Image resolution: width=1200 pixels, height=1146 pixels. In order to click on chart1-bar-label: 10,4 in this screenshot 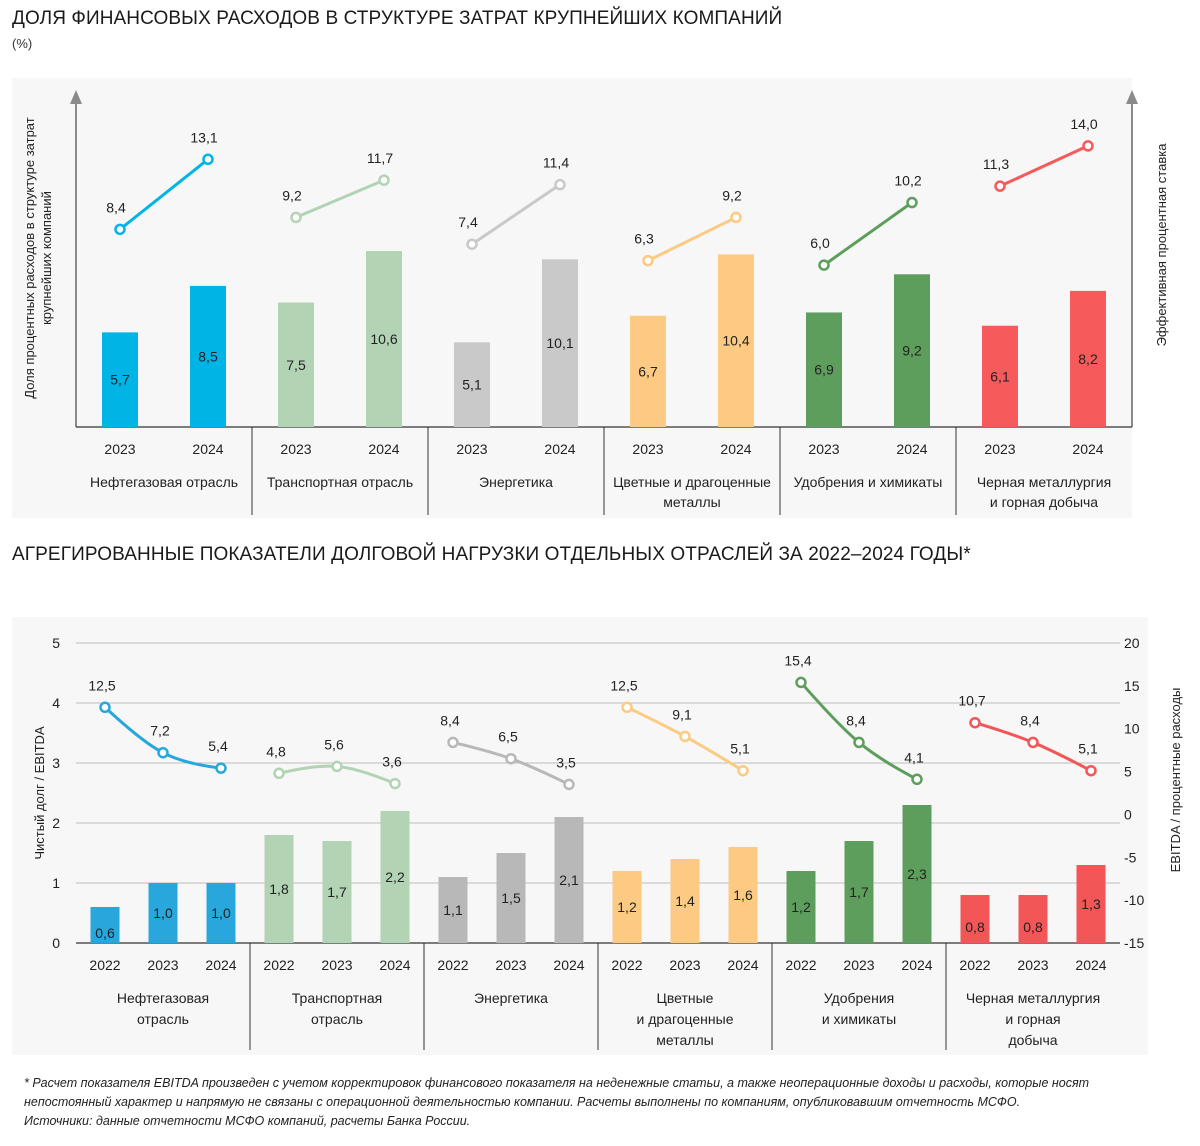, I will do `click(735, 341)`.